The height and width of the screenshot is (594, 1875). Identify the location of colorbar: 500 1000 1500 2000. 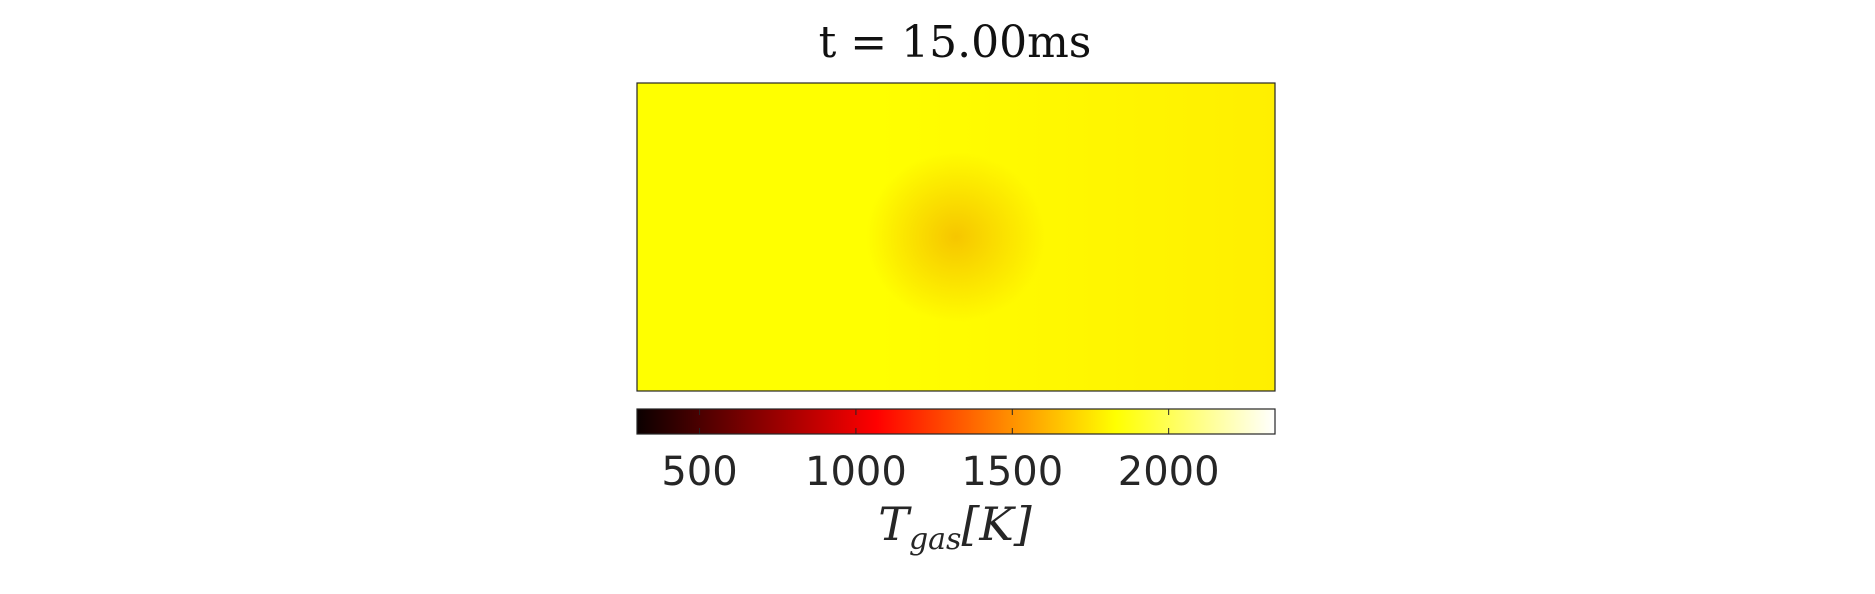
(956, 451).